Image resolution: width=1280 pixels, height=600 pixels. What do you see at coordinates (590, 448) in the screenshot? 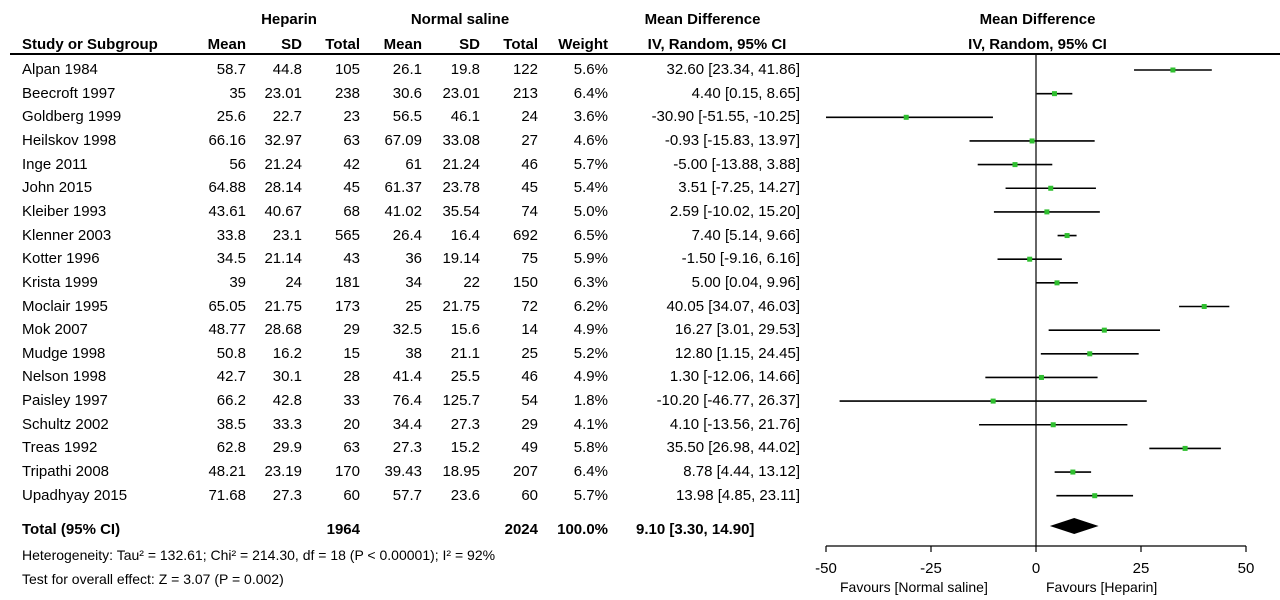
I see `weight: 5.8%` at bounding box center [590, 448].